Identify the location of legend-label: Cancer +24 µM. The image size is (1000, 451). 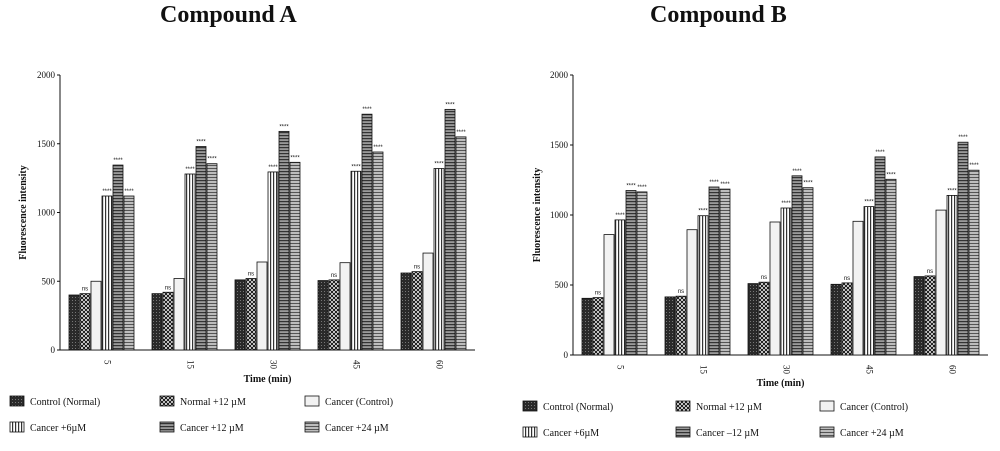
(357, 428).